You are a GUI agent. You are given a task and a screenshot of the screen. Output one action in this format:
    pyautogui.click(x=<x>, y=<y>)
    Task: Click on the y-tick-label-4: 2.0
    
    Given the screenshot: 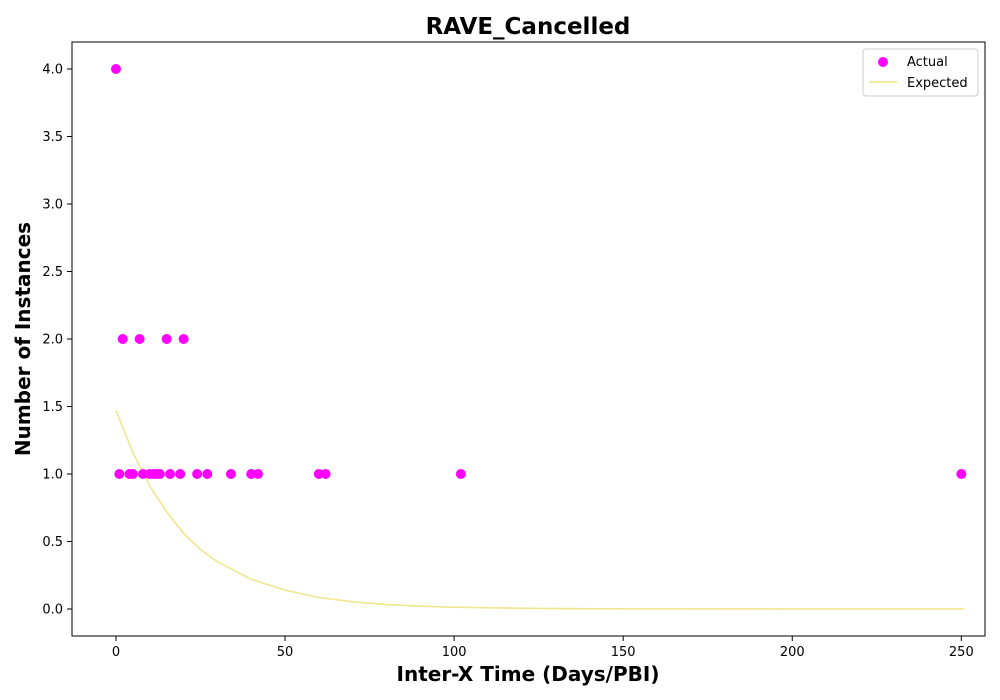 What is the action you would take?
    pyautogui.click(x=52, y=340)
    